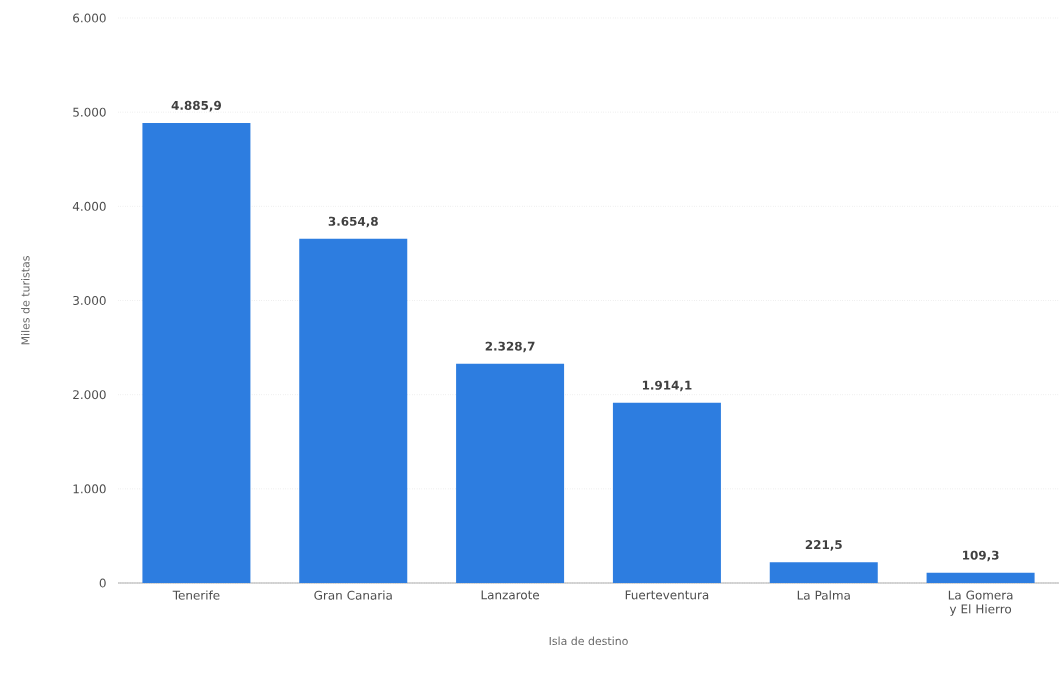 The width and height of the screenshot is (1059, 683). What do you see at coordinates (510, 347) in the screenshot?
I see `data-label: 2.328,7` at bounding box center [510, 347].